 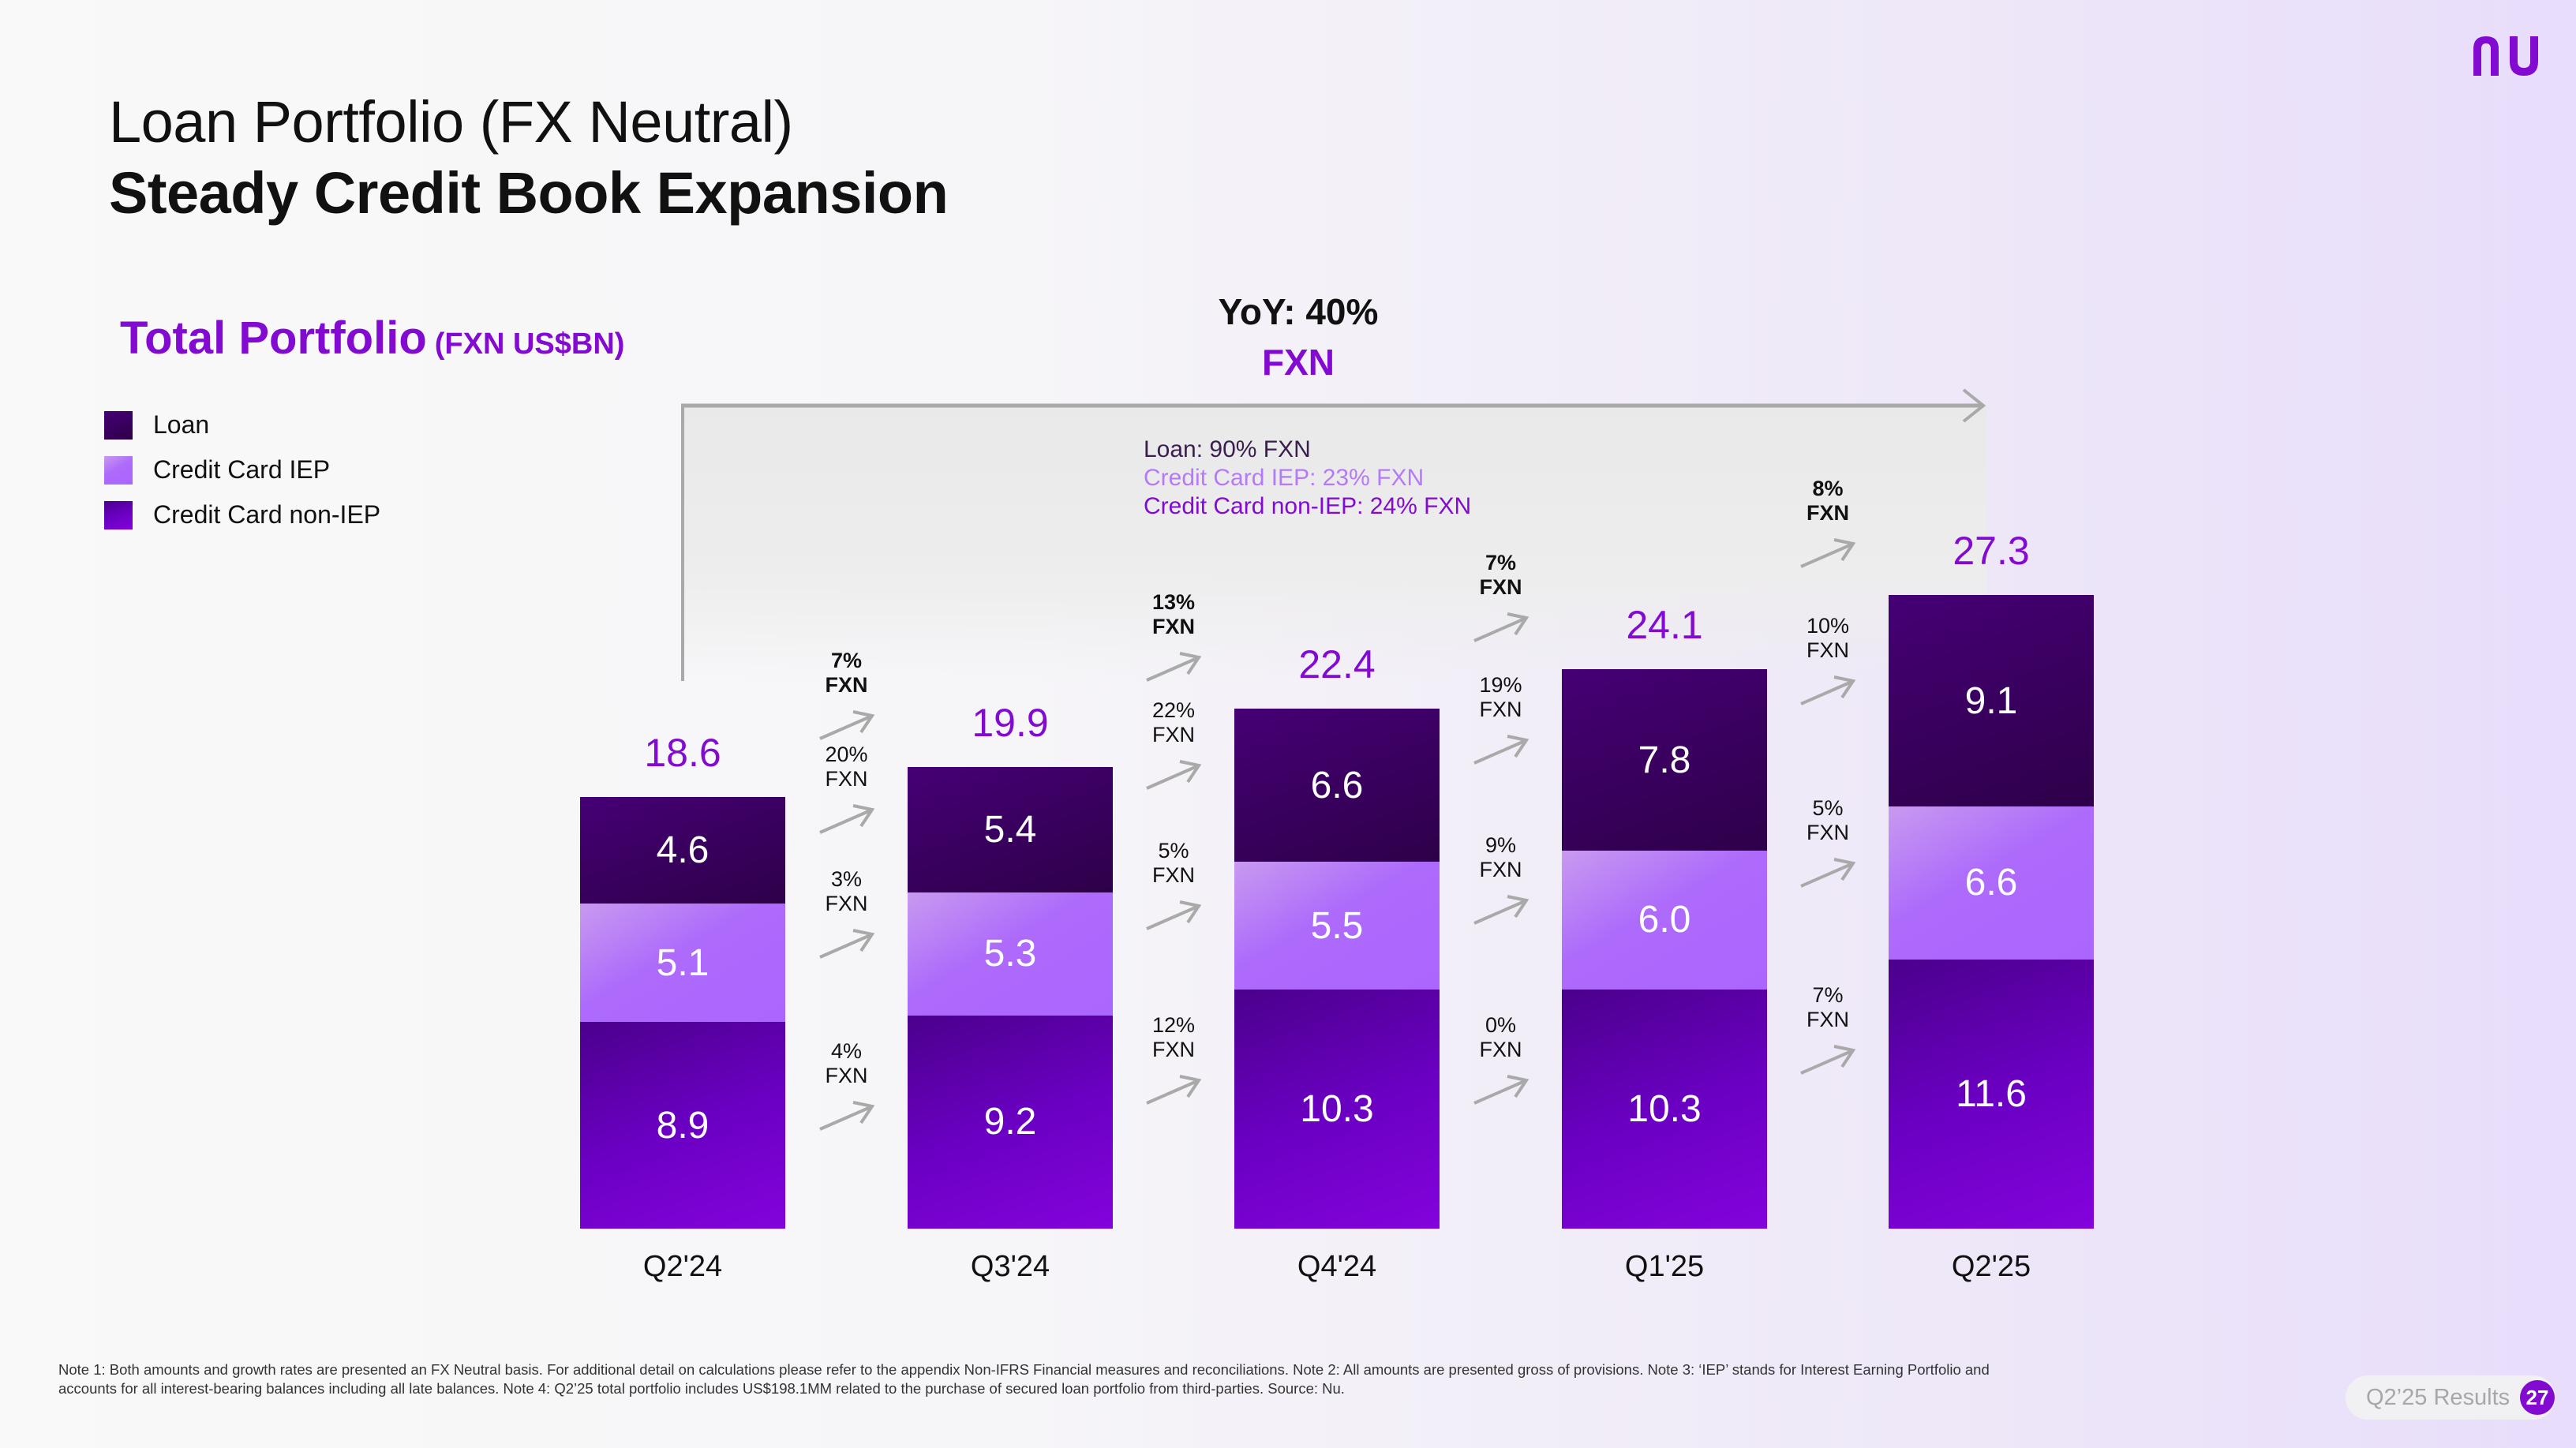 What do you see at coordinates (1173, 614) in the screenshot?
I see `growth-label-total: 13% FXN` at bounding box center [1173, 614].